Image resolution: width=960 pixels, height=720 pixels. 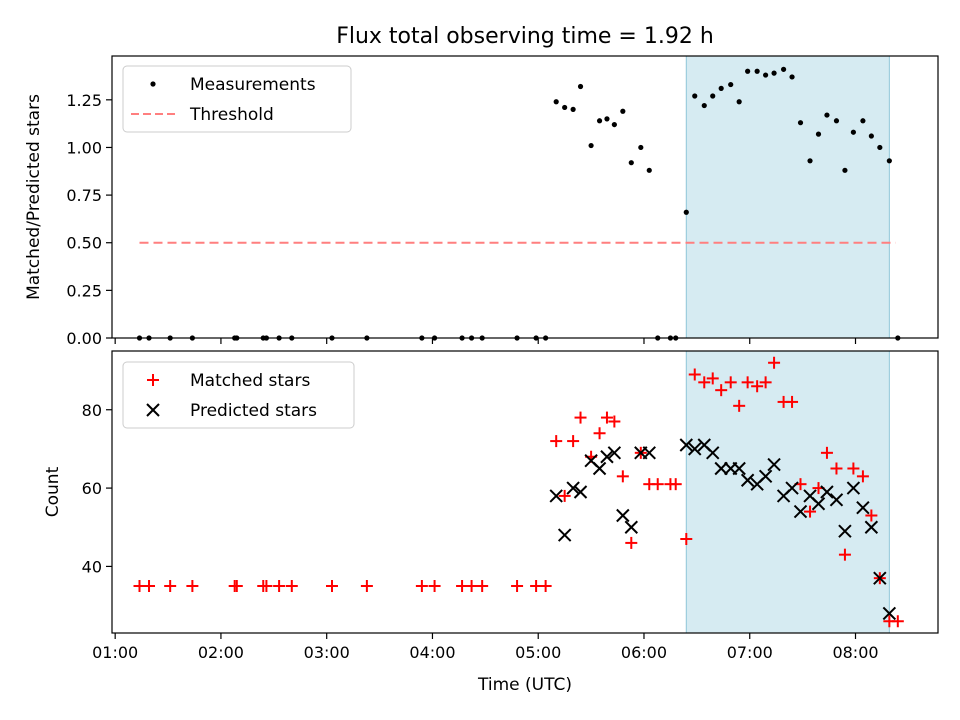 What do you see at coordinates (231, 115) in the screenshot?
I see `threshold-legend-label: Threshold` at bounding box center [231, 115].